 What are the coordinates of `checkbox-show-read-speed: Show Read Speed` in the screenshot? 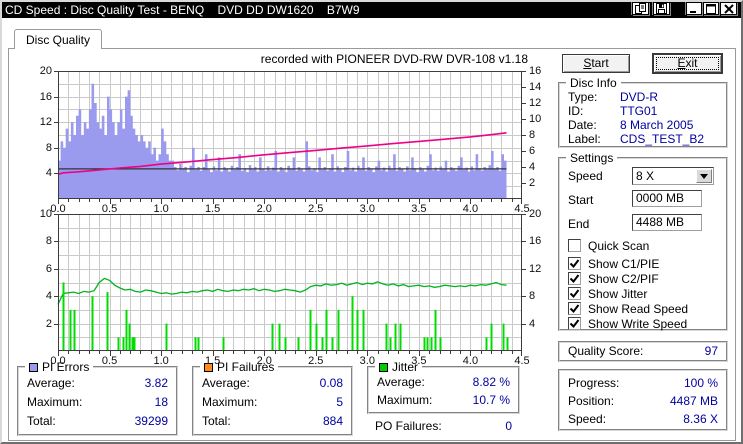 It's located at (628, 309).